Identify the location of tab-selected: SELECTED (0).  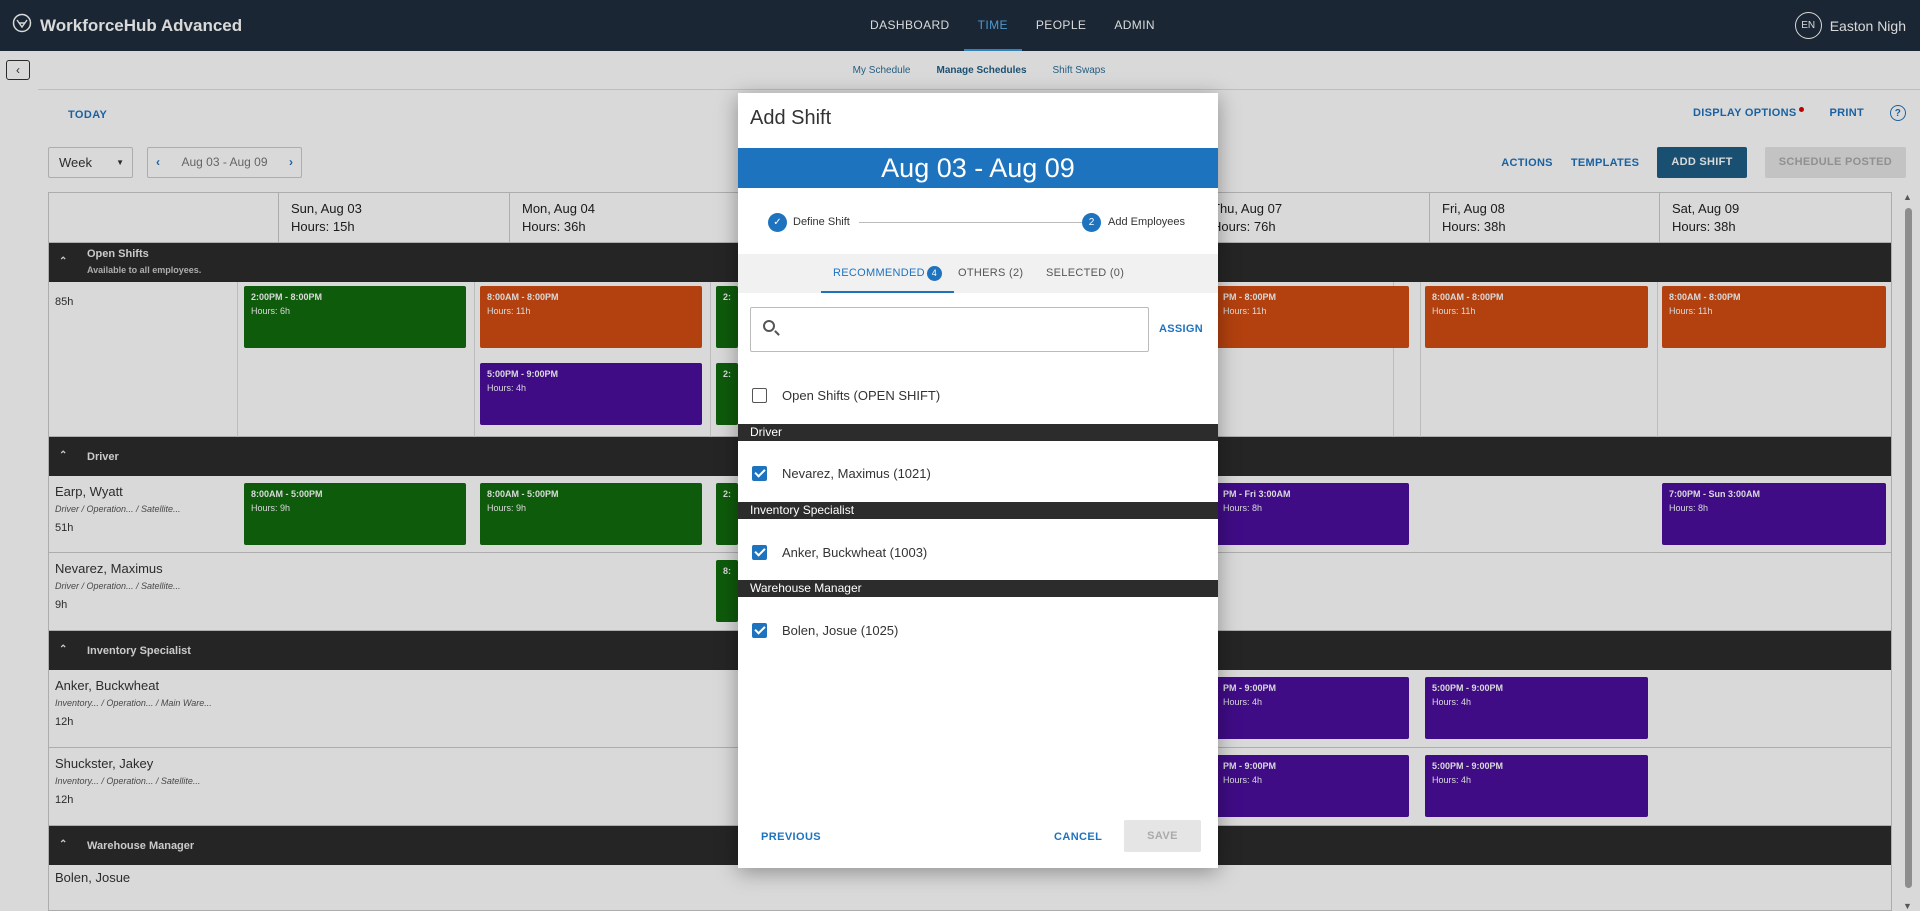
(1085, 273).